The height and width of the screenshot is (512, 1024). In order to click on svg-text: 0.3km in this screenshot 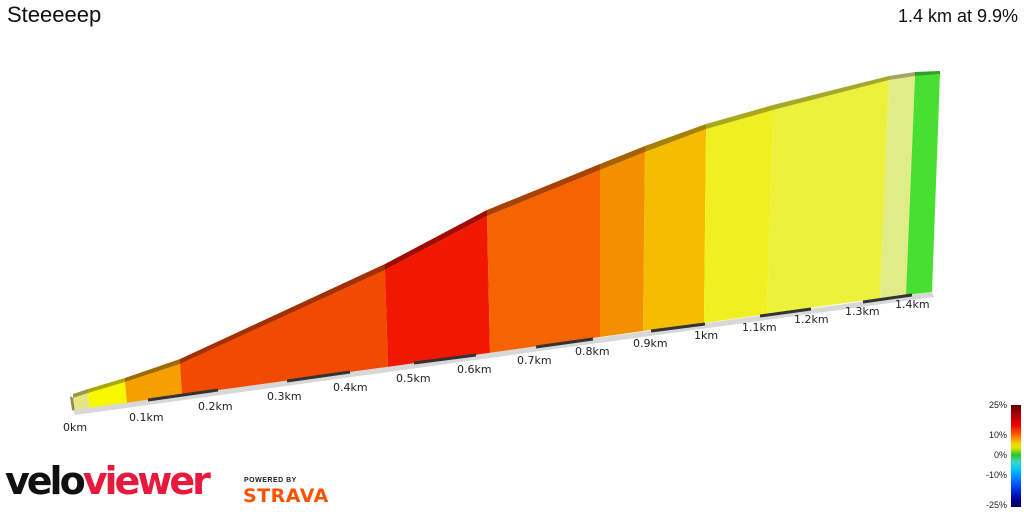, I will do `click(284, 396)`.